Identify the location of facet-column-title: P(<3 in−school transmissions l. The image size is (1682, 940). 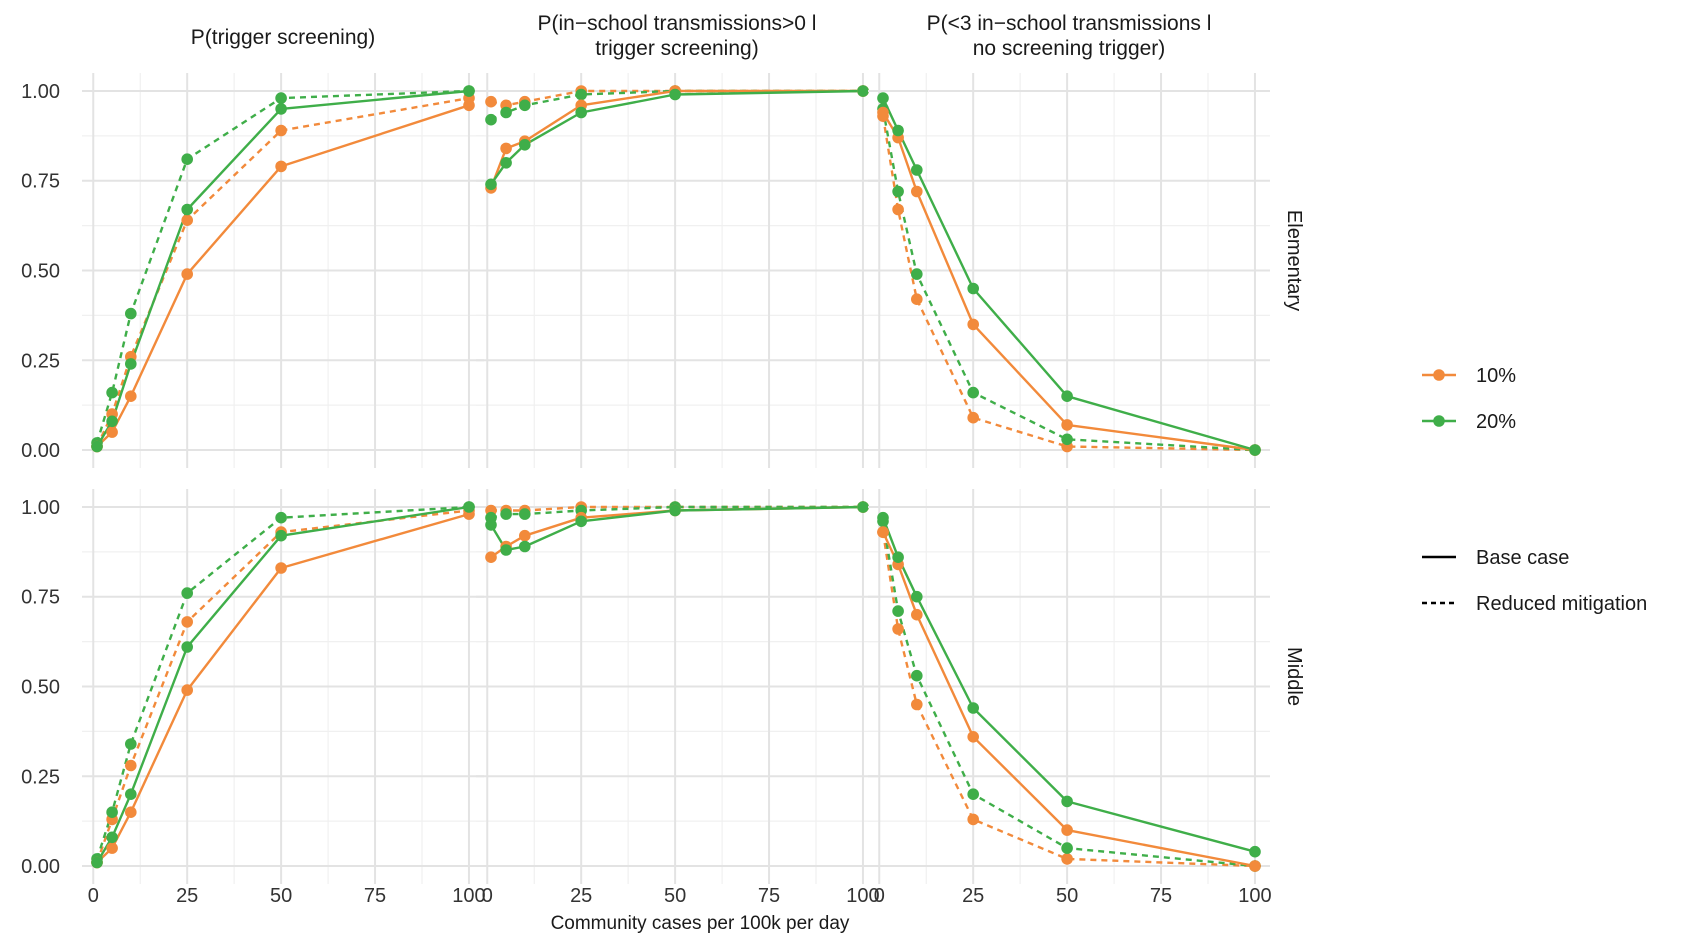
(1069, 23).